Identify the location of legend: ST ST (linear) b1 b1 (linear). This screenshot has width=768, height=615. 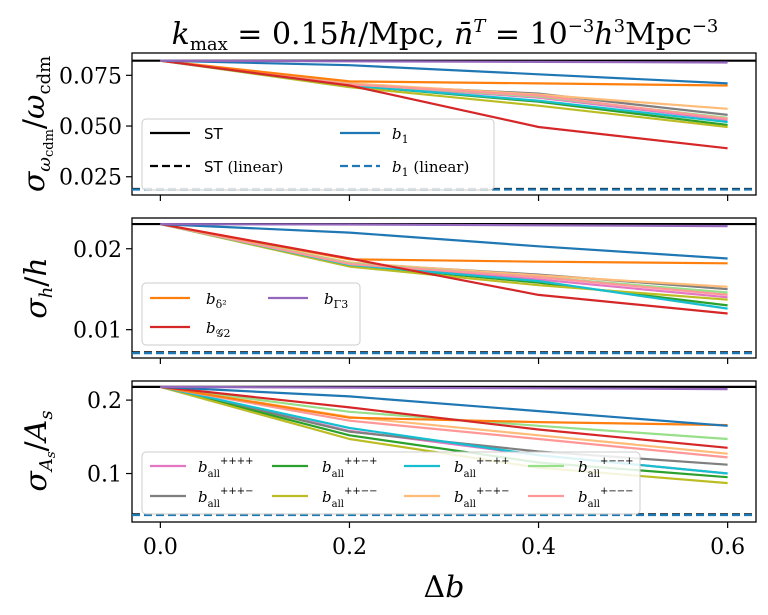
(318, 154).